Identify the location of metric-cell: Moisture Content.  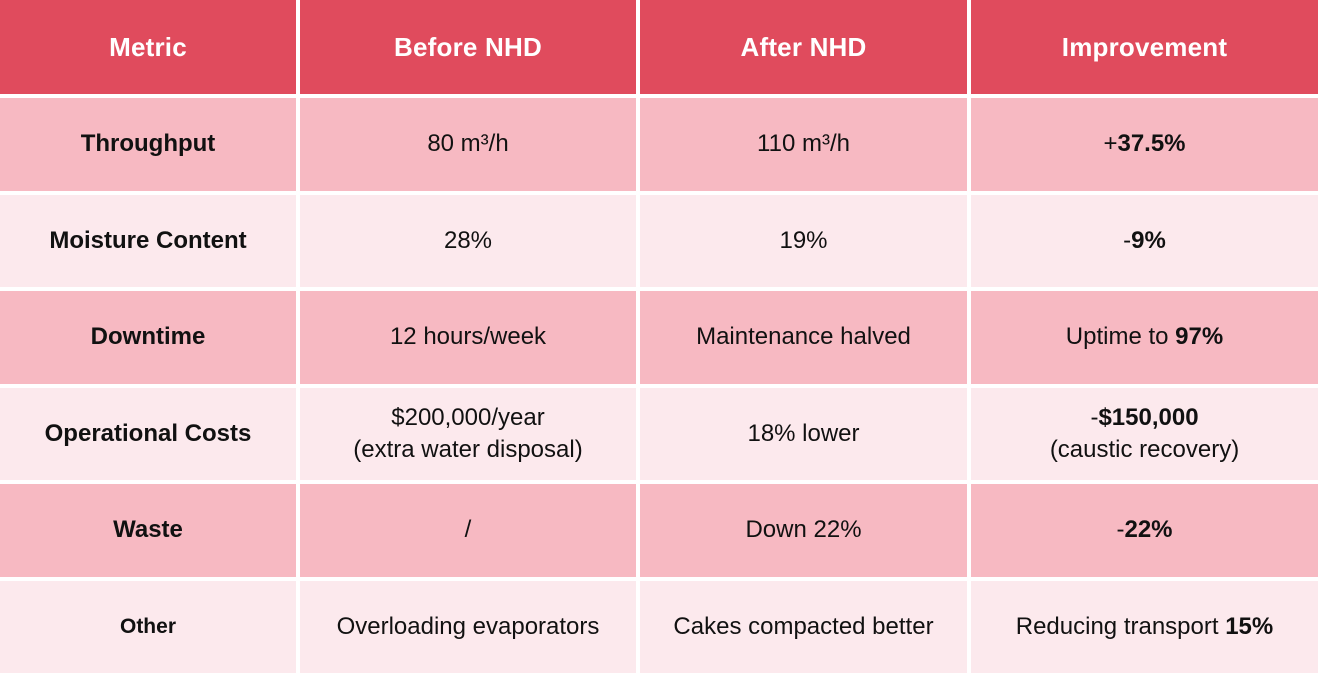
(148, 240).